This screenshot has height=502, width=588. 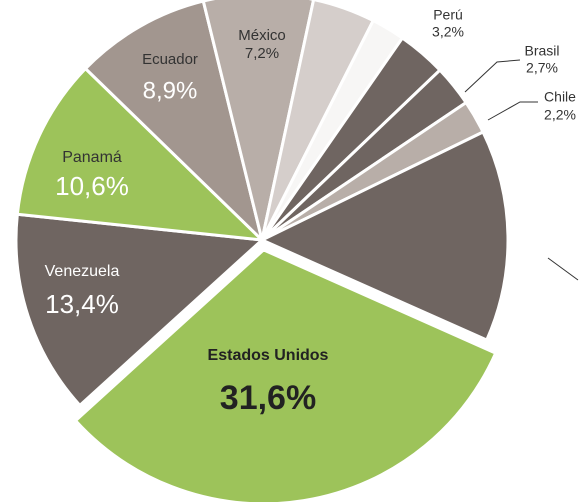 I want to click on value-label: 3,2%, so click(x=448, y=32).